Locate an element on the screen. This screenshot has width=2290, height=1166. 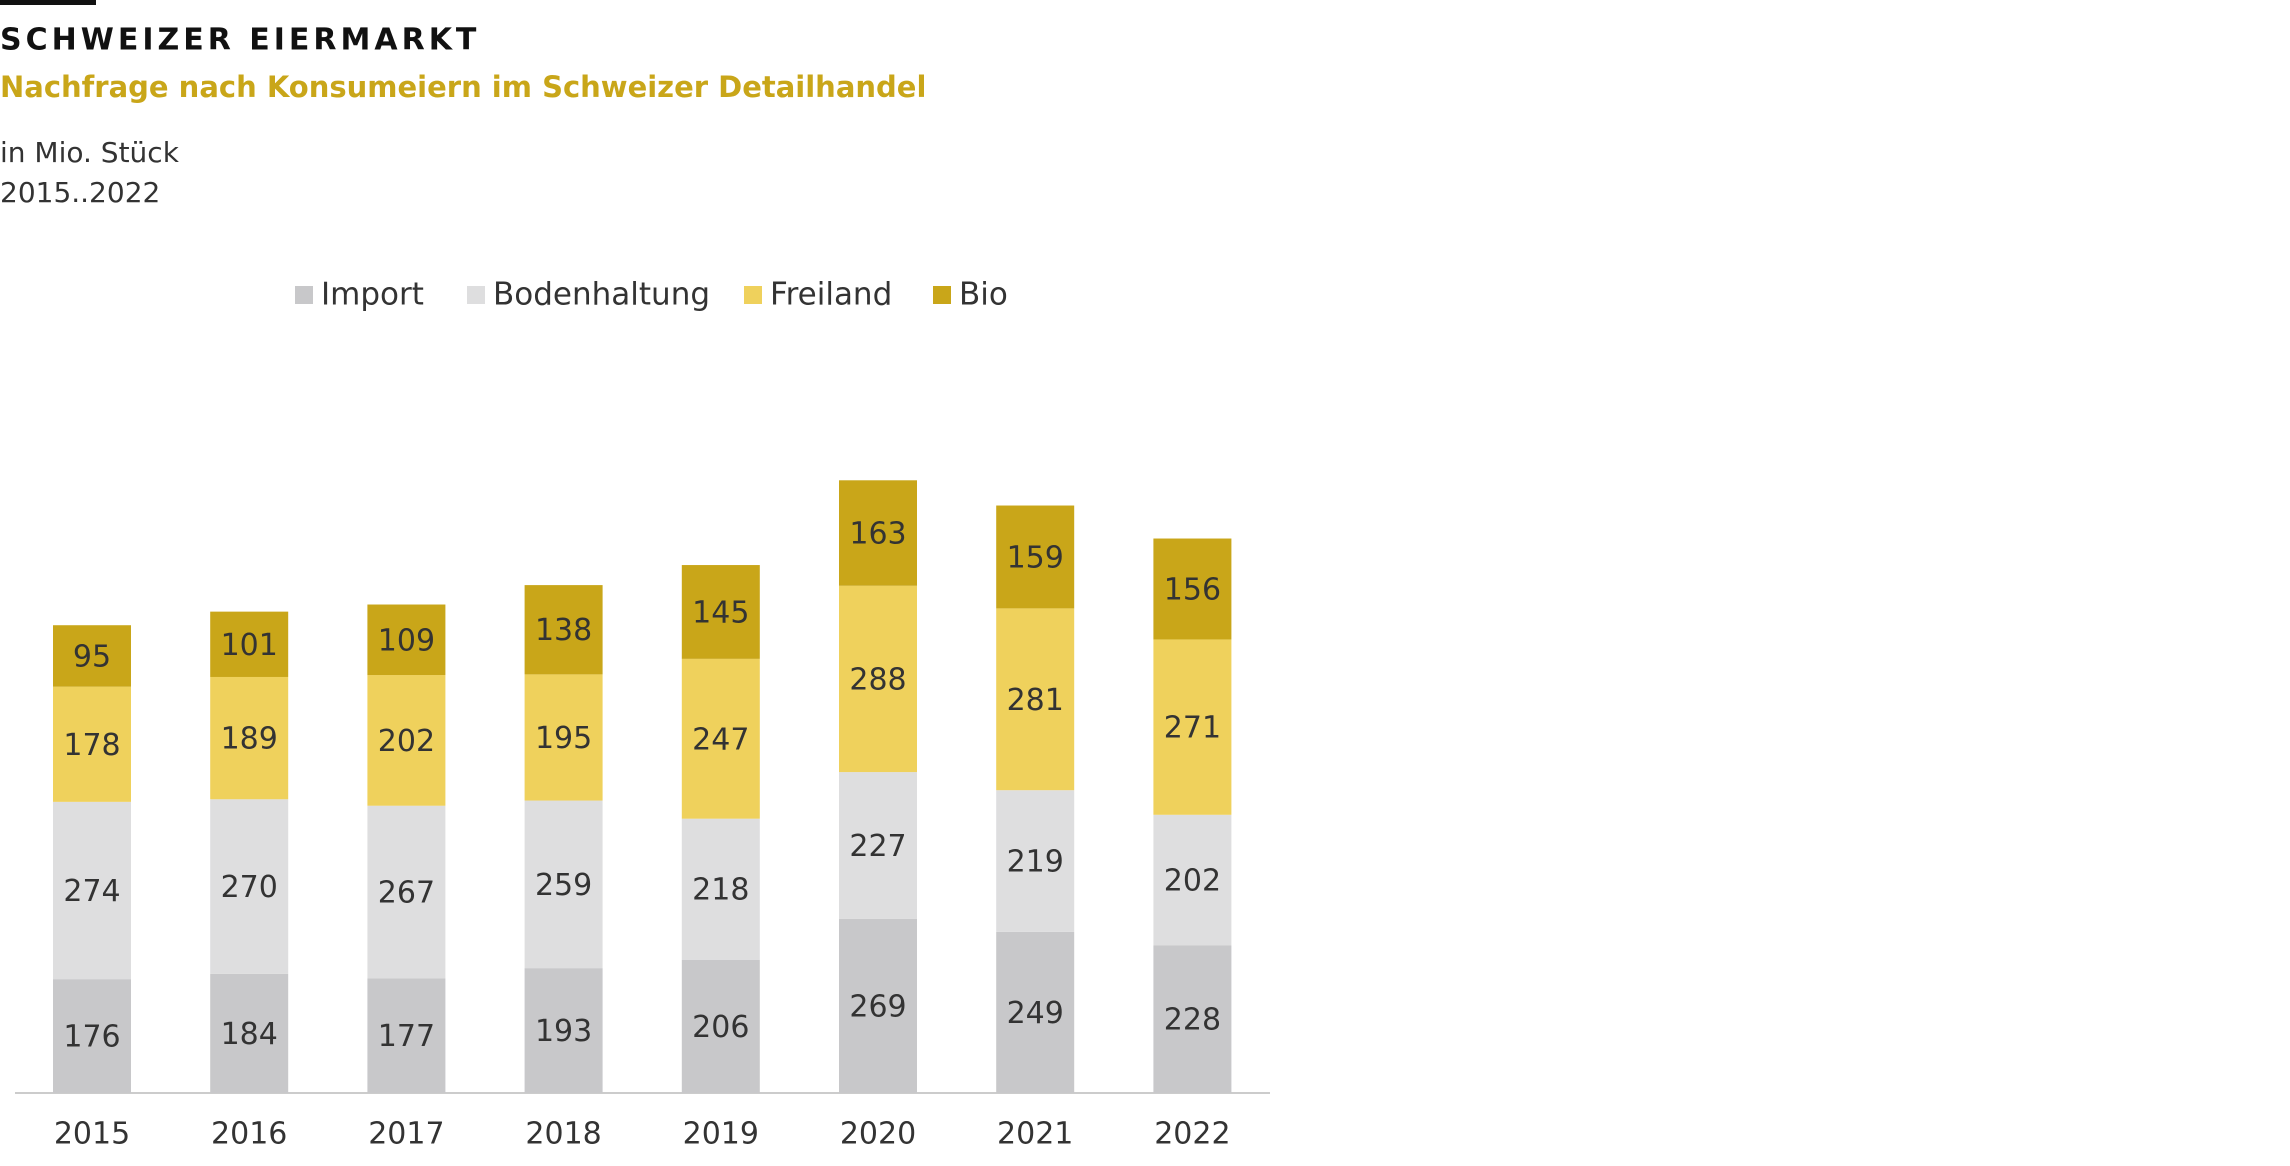
legend-label: Import is located at coordinates (372, 295).